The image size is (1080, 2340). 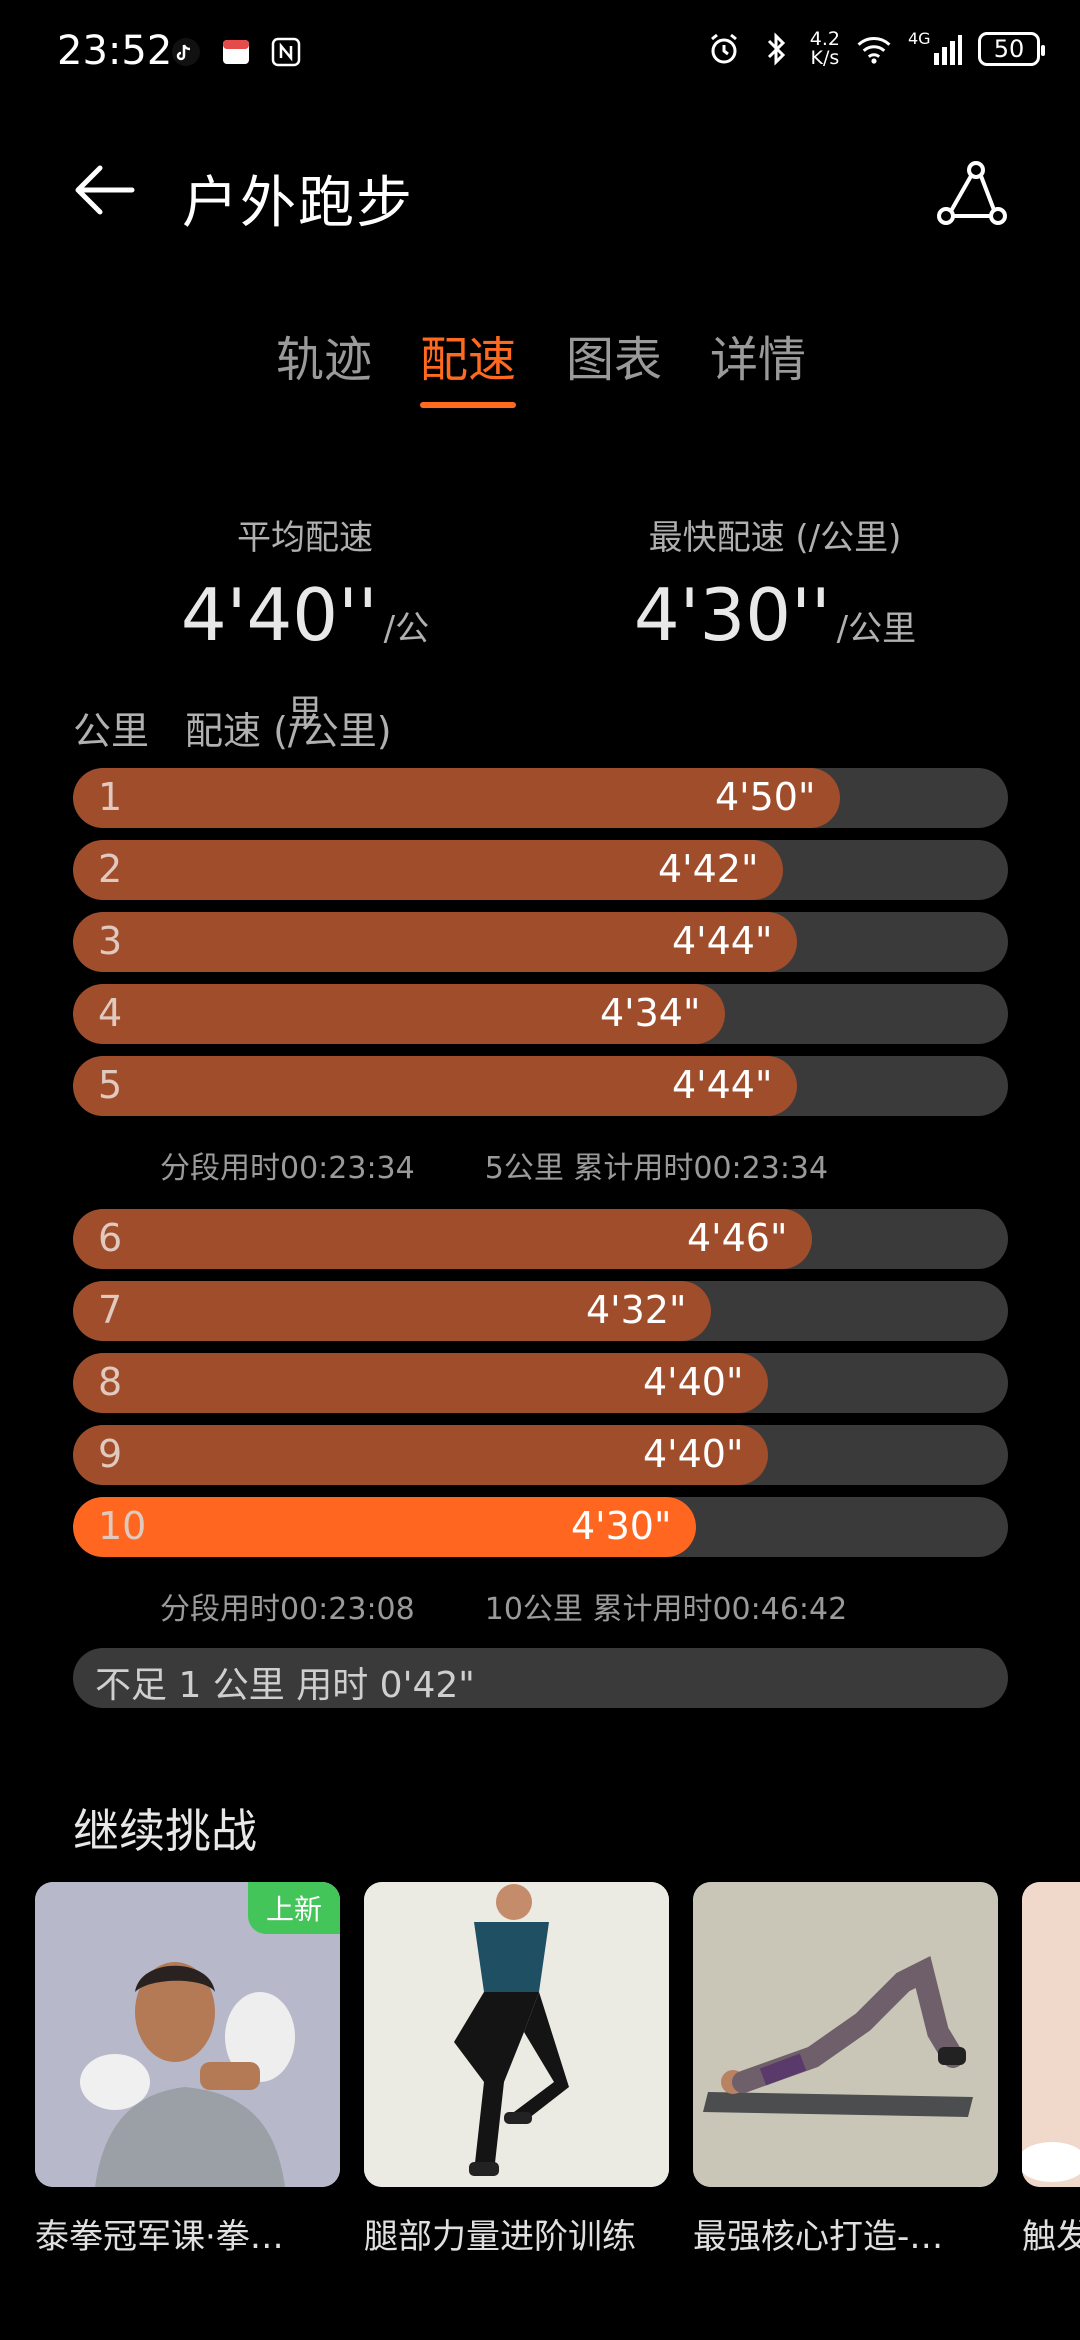 I want to click on pace-km-label: 6, so click(x=110, y=1238).